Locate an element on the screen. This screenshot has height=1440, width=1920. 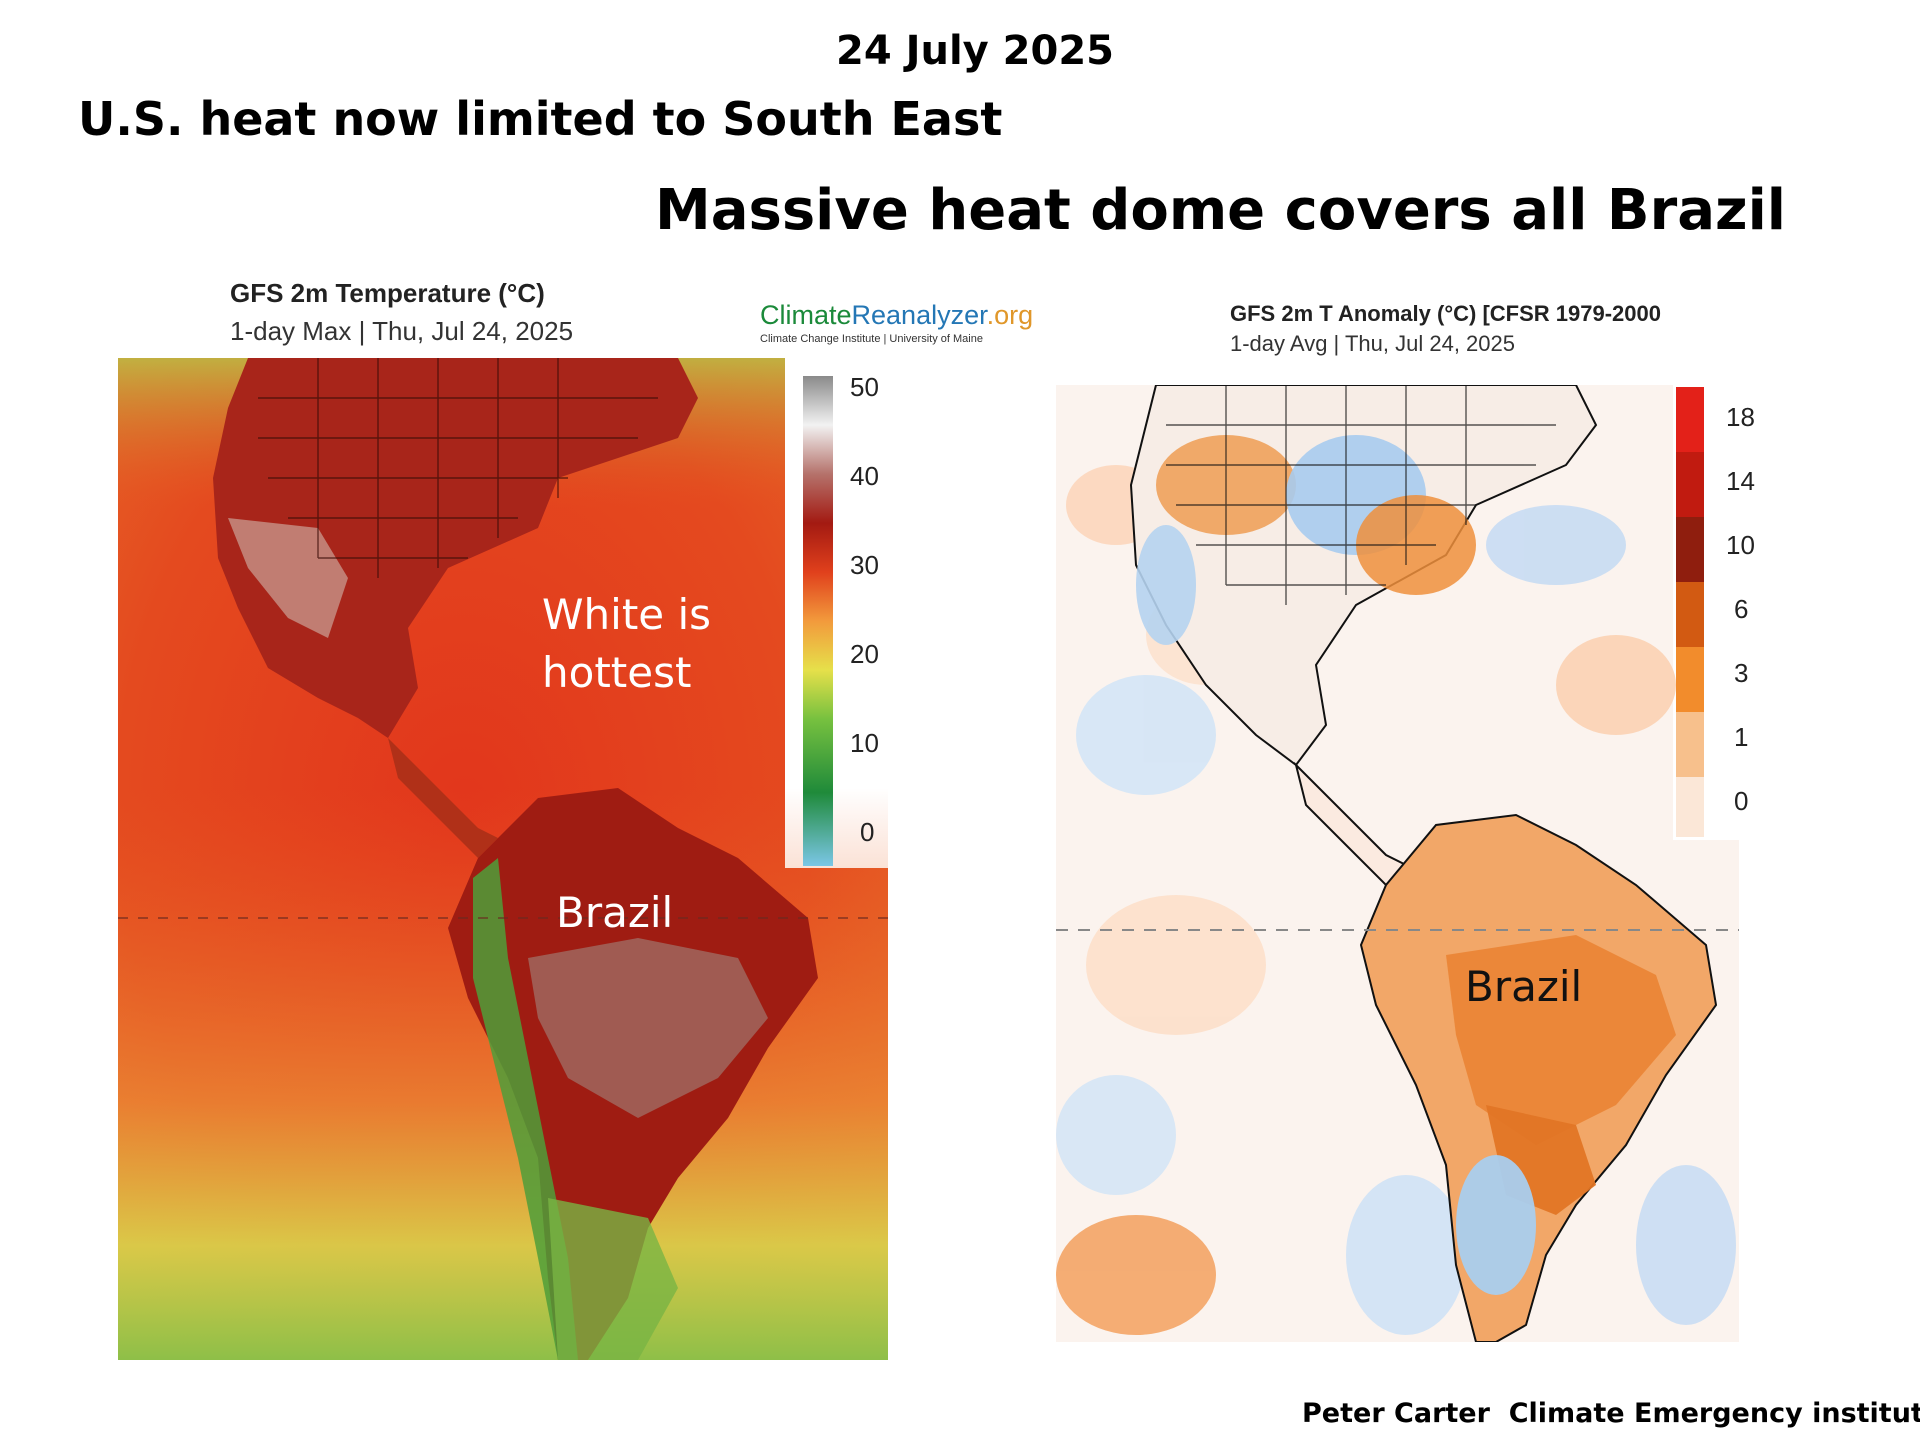
right-colorbar-tick-0: 0 is located at coordinates (1741, 801).